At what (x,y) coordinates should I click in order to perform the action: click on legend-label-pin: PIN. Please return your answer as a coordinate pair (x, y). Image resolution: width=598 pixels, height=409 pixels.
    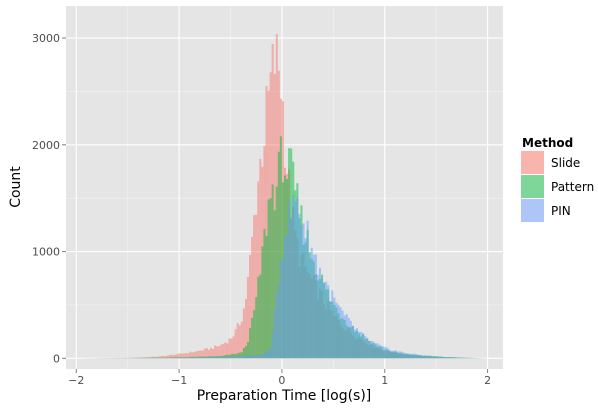
    Looking at the image, I should click on (561, 211).